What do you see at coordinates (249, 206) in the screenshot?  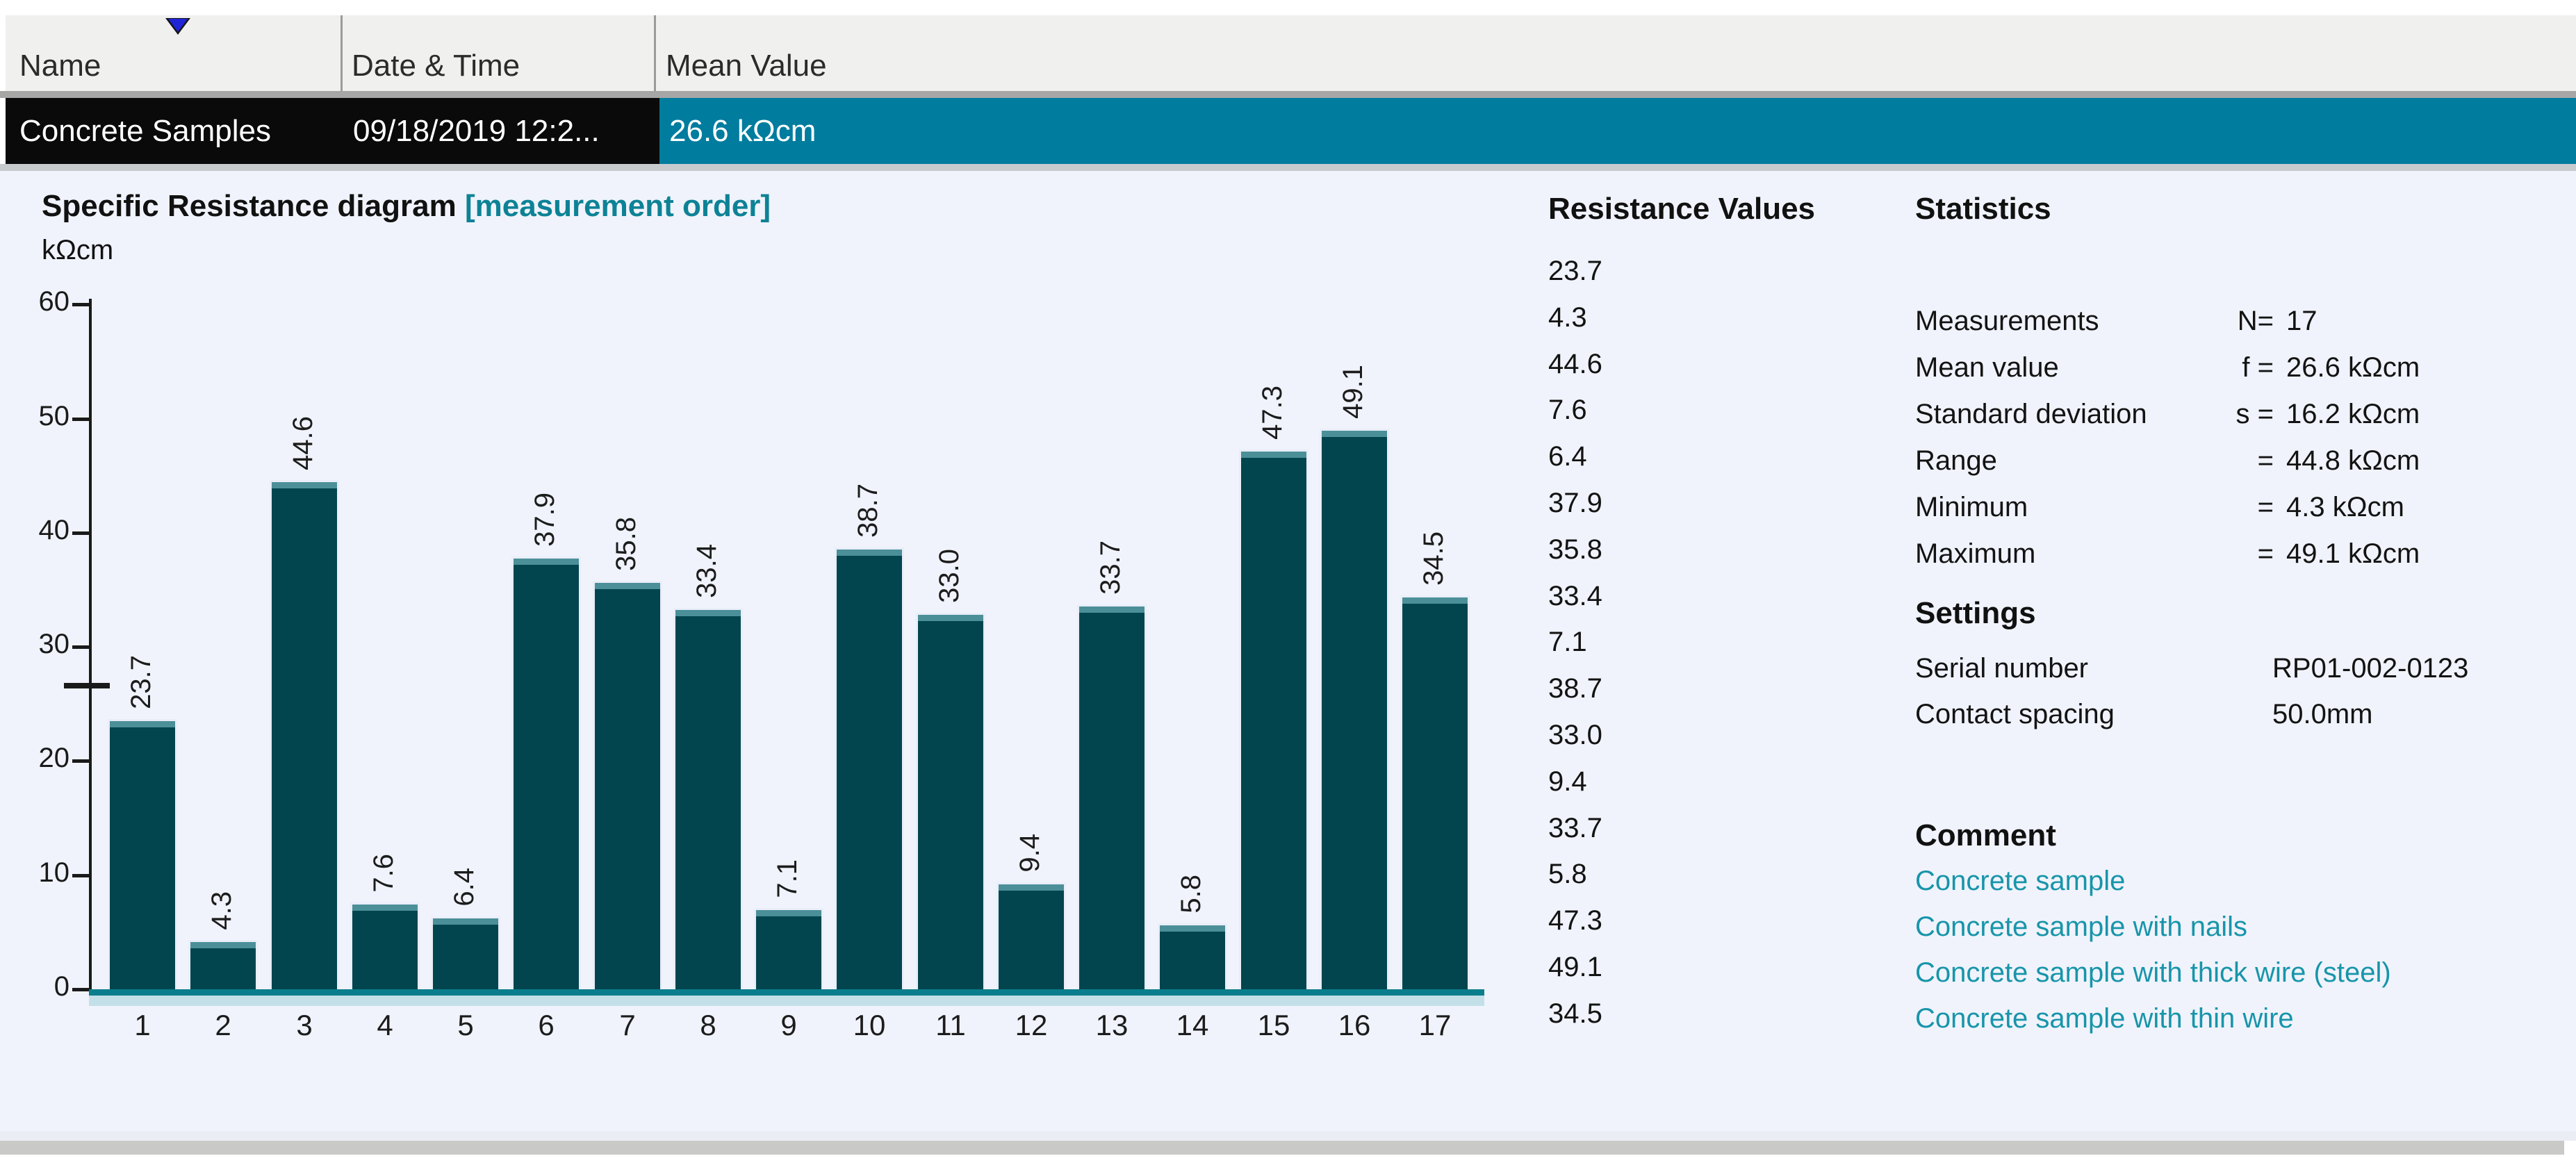 I see `chart-title-main: Specific Resistance diagram` at bounding box center [249, 206].